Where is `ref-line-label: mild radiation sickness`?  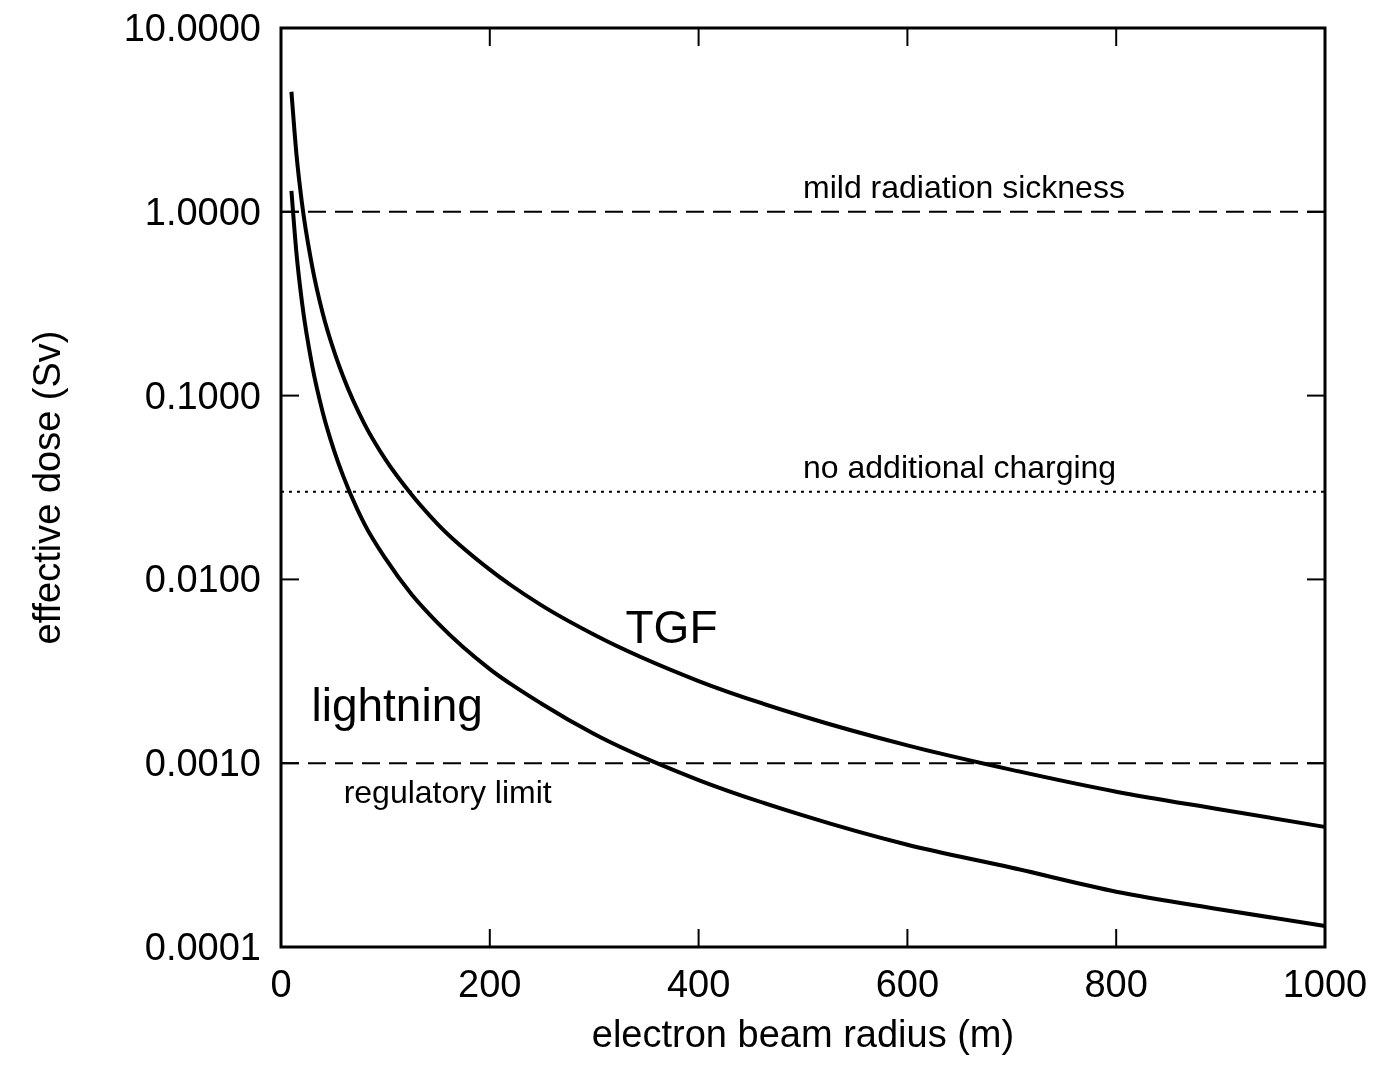 ref-line-label: mild radiation sickness is located at coordinates (964, 186).